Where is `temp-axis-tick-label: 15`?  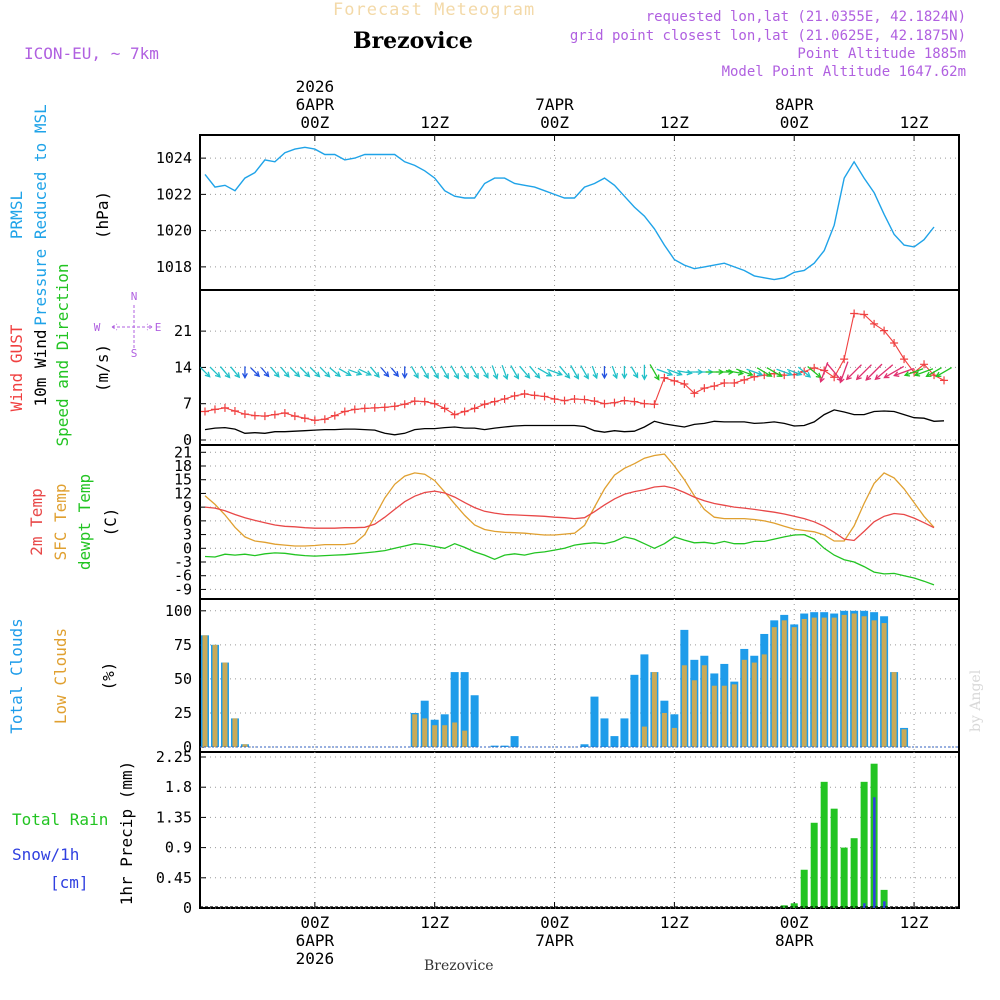 temp-axis-tick-label: 15 is located at coordinates (183, 480).